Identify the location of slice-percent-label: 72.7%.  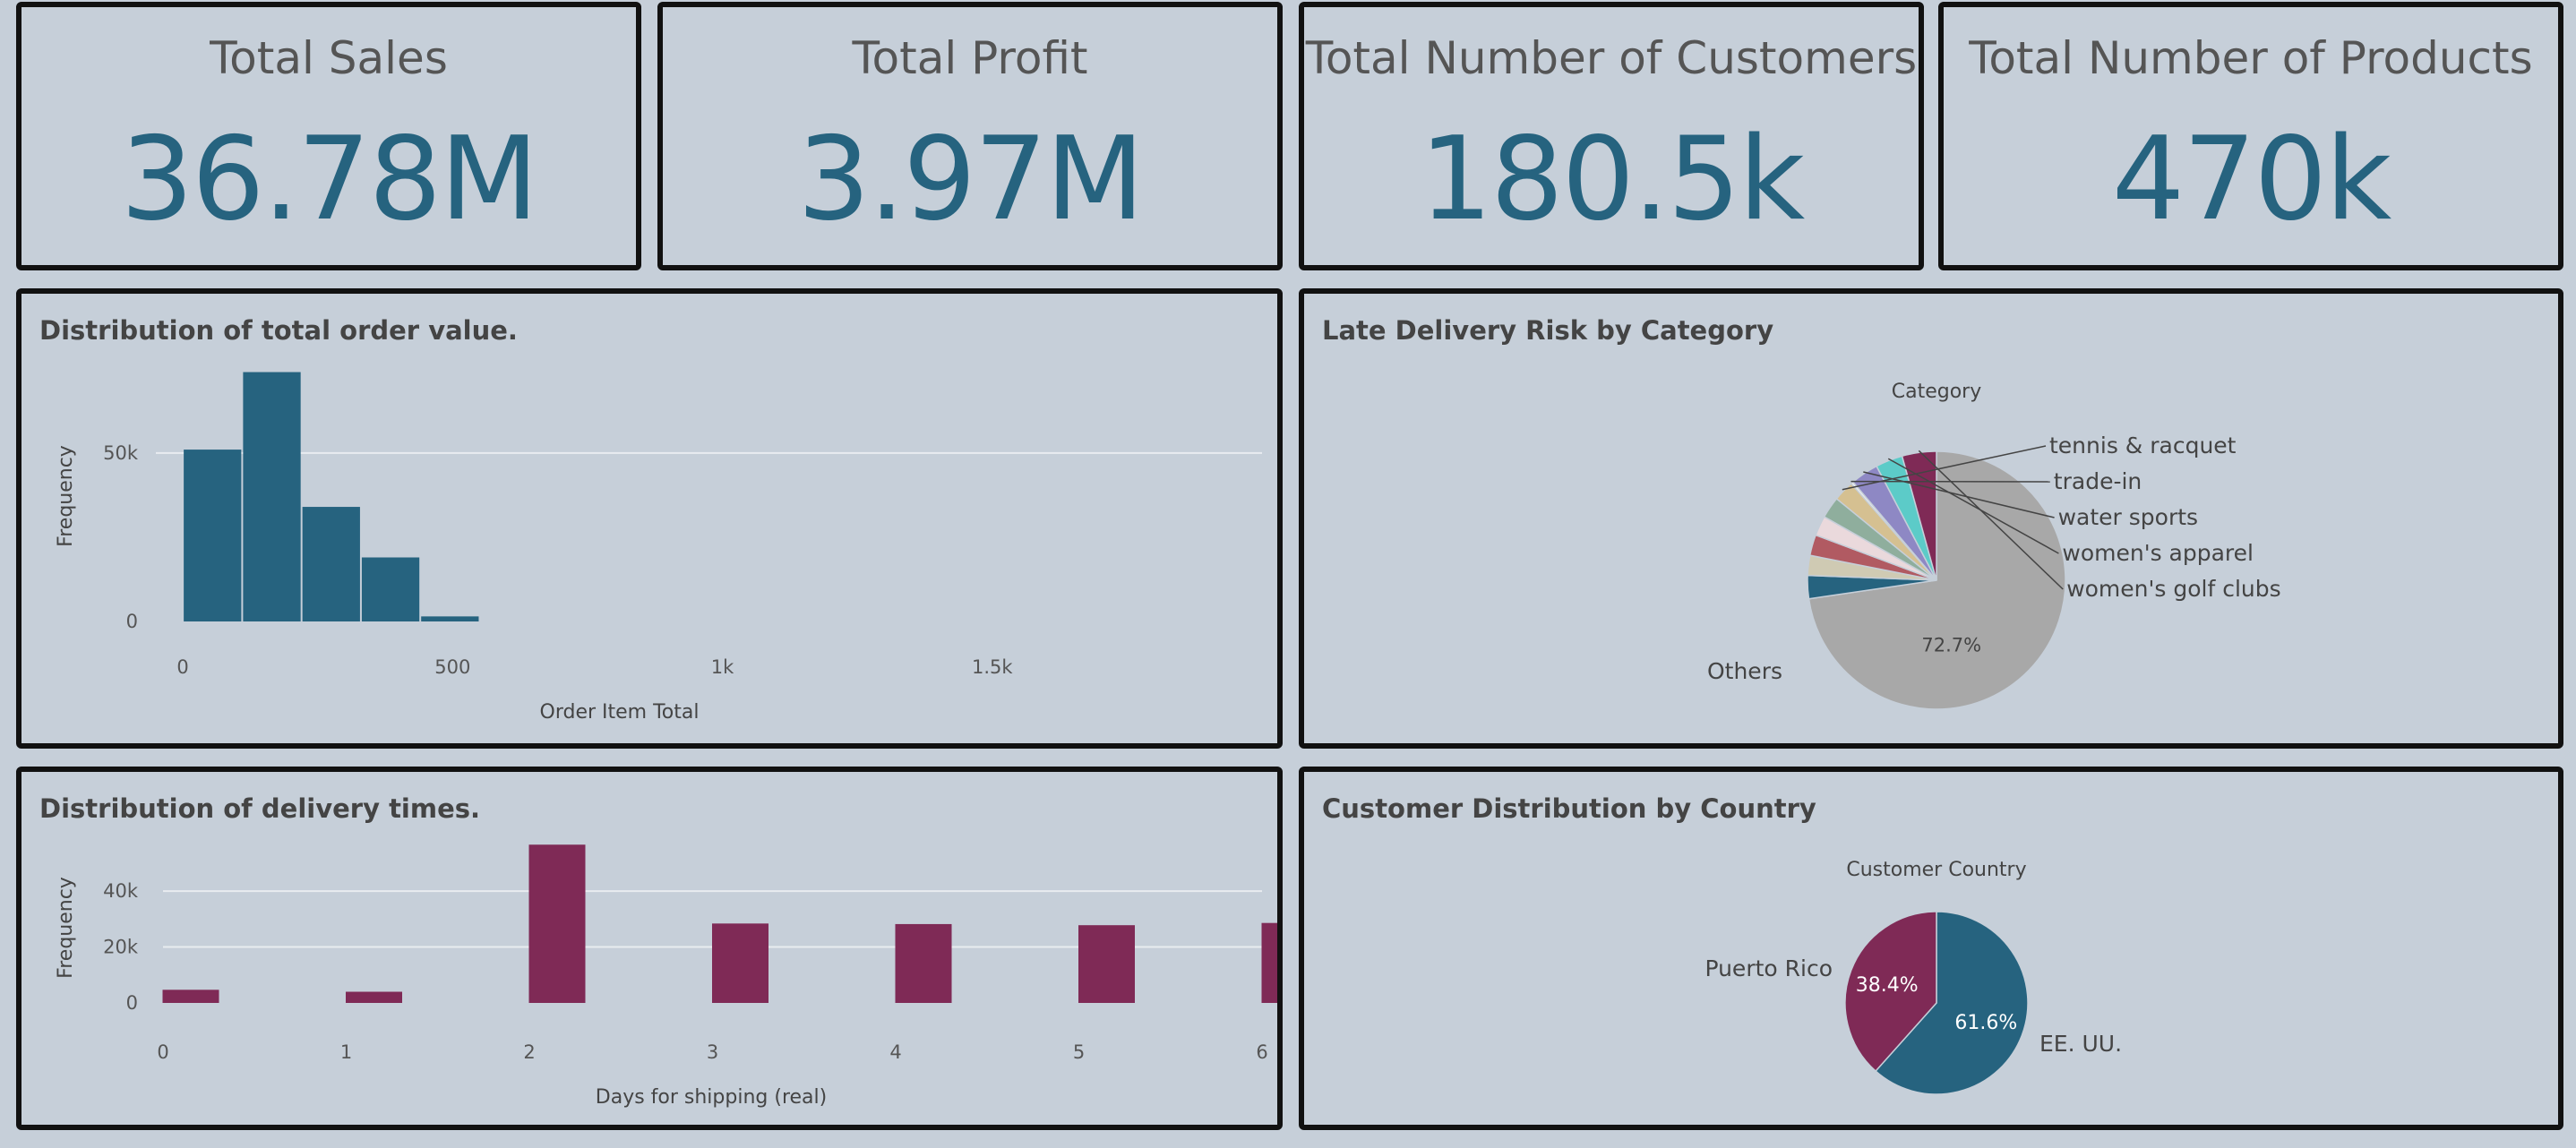
(1951, 644).